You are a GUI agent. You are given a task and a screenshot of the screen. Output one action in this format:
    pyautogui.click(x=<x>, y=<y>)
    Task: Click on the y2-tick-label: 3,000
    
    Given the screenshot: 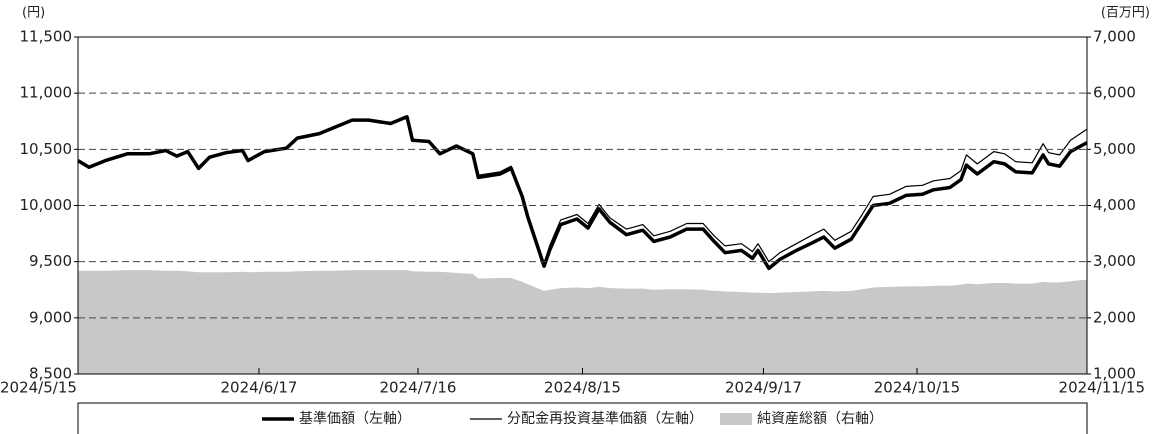 What is the action you would take?
    pyautogui.click(x=1114, y=261)
    